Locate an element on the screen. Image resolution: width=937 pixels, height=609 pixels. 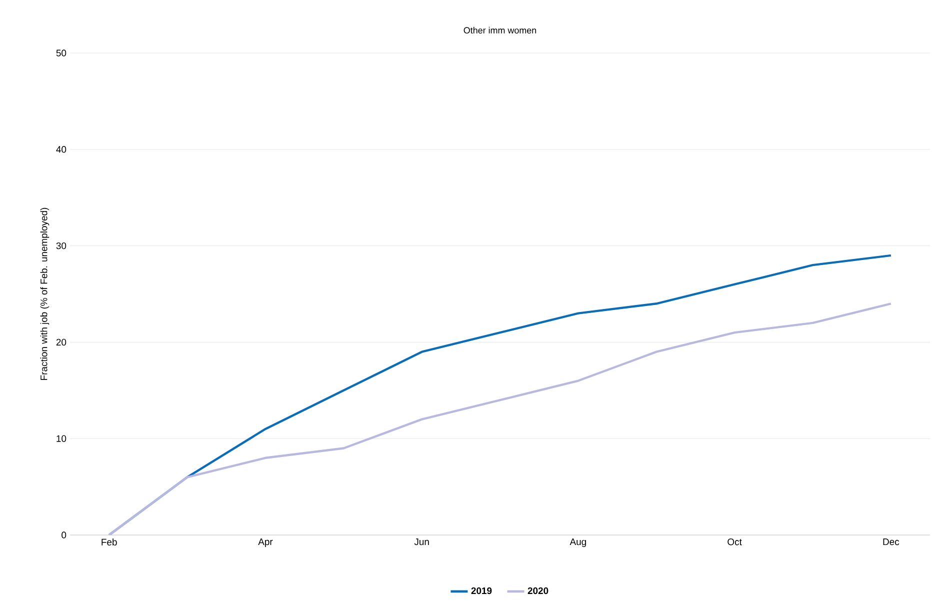
x-tick-label: Oct is located at coordinates (735, 542).